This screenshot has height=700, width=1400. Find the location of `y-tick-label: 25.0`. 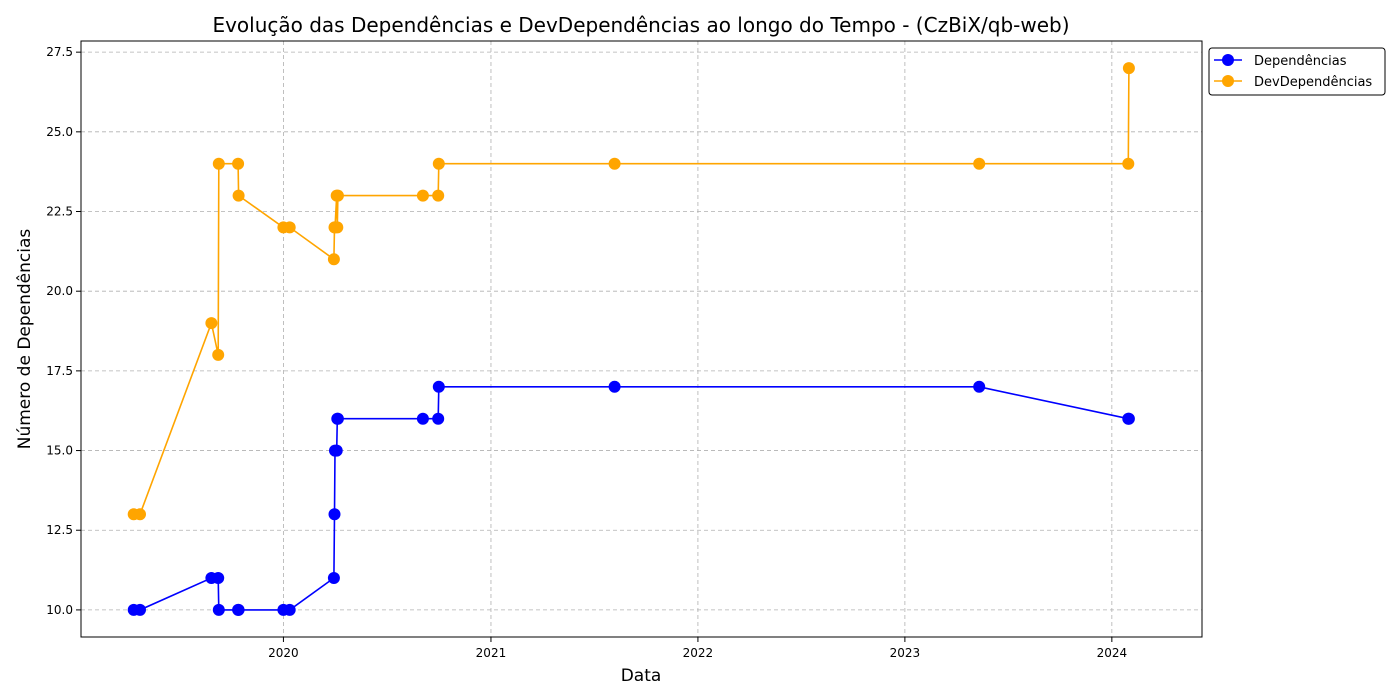

y-tick-label: 25.0 is located at coordinates (59, 132).